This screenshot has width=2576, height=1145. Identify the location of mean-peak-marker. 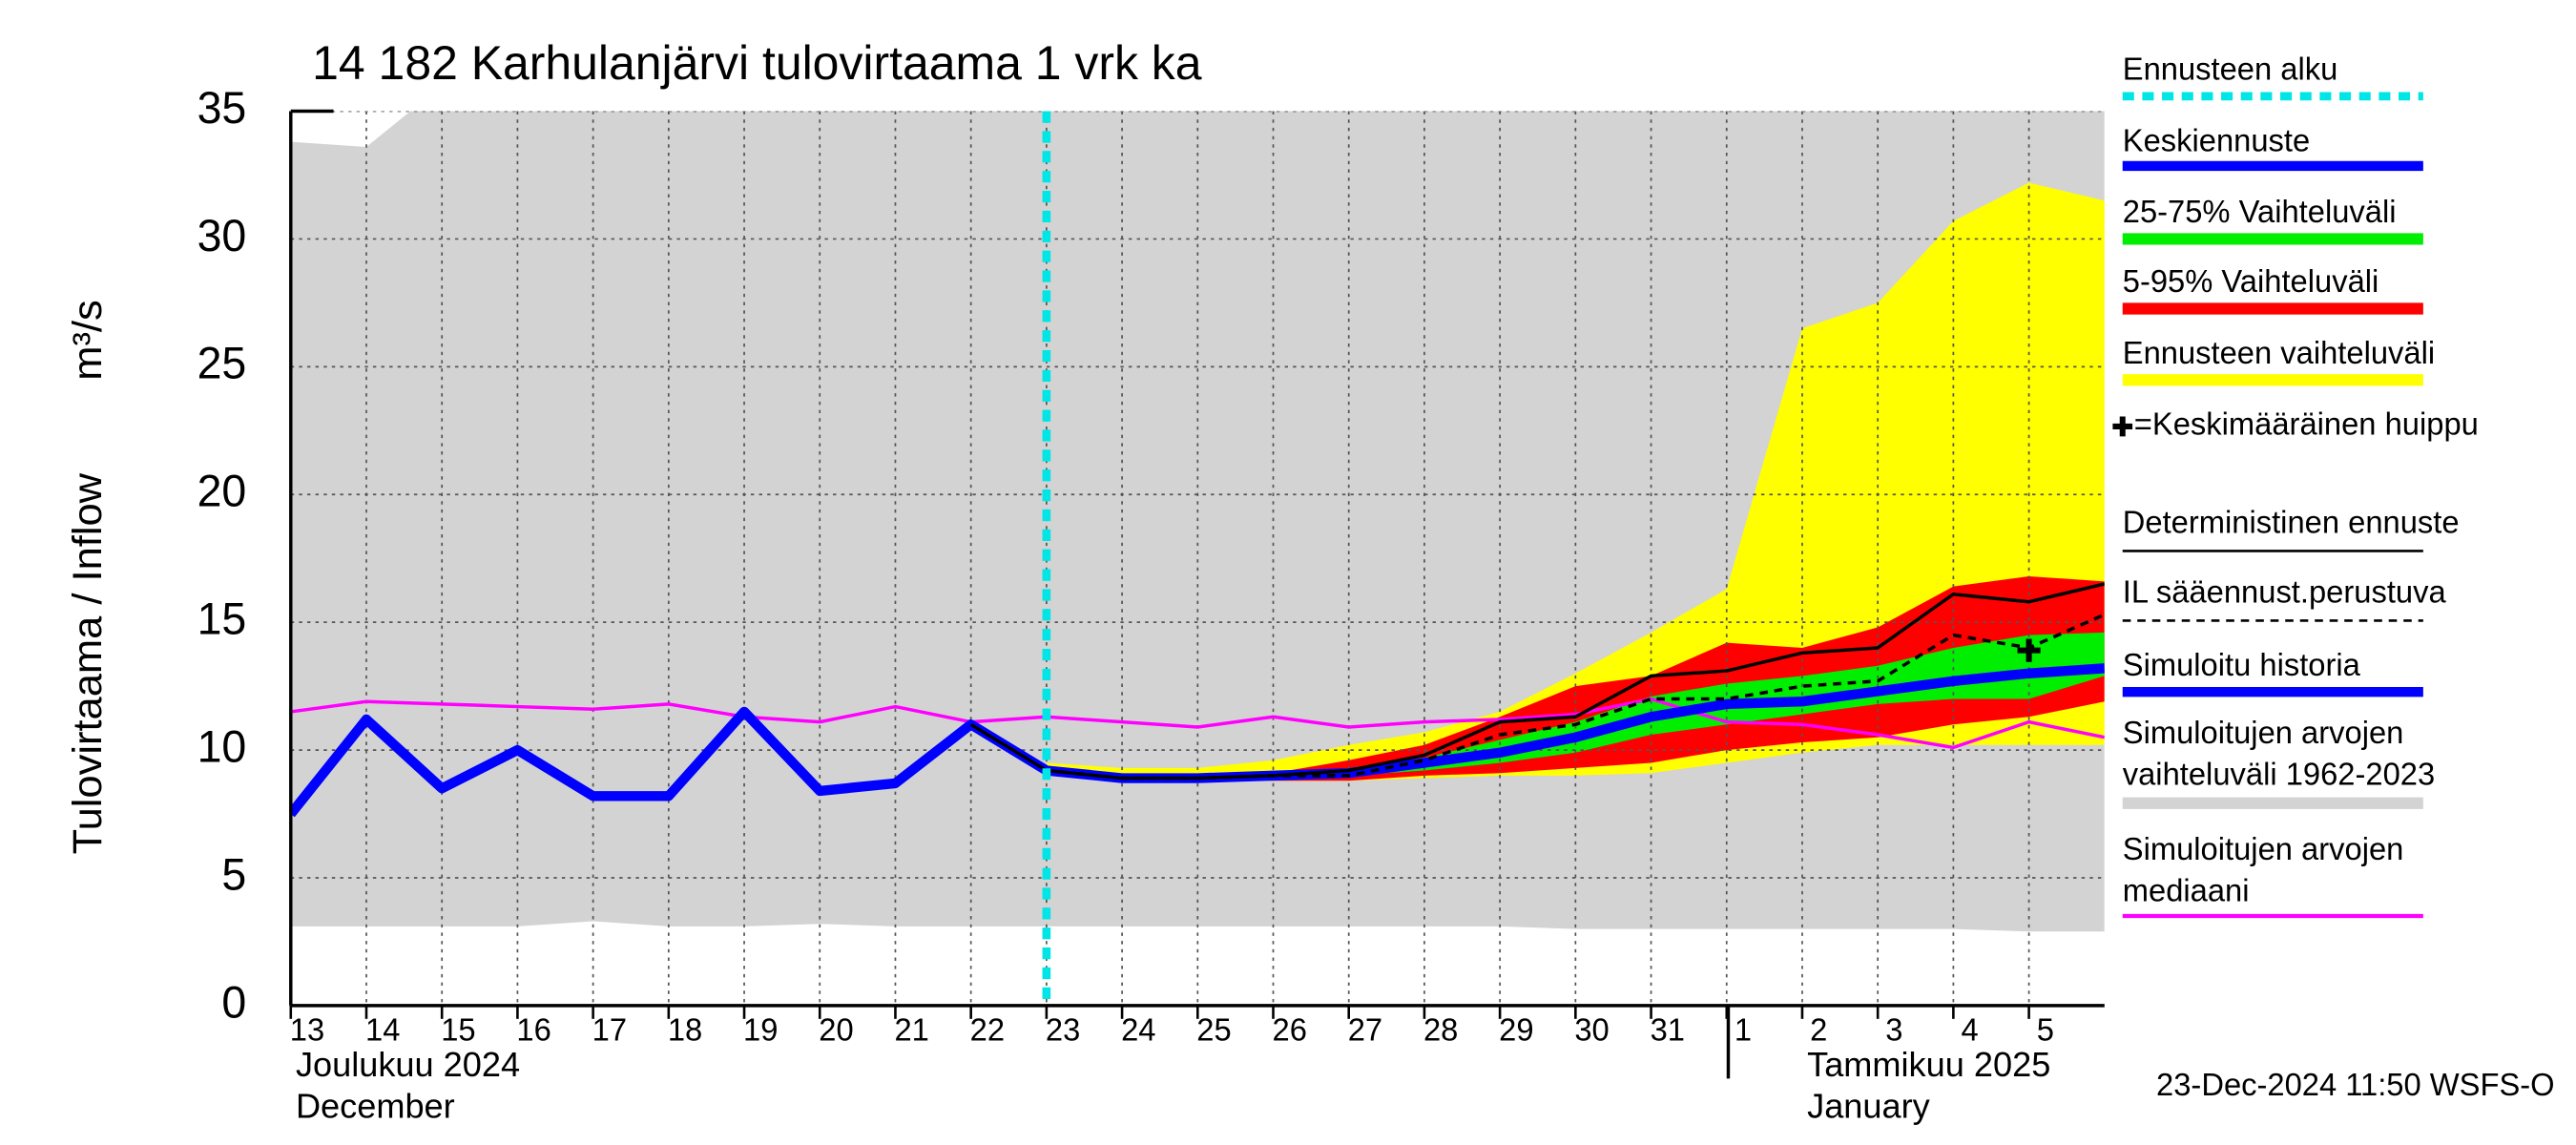
(2029, 650).